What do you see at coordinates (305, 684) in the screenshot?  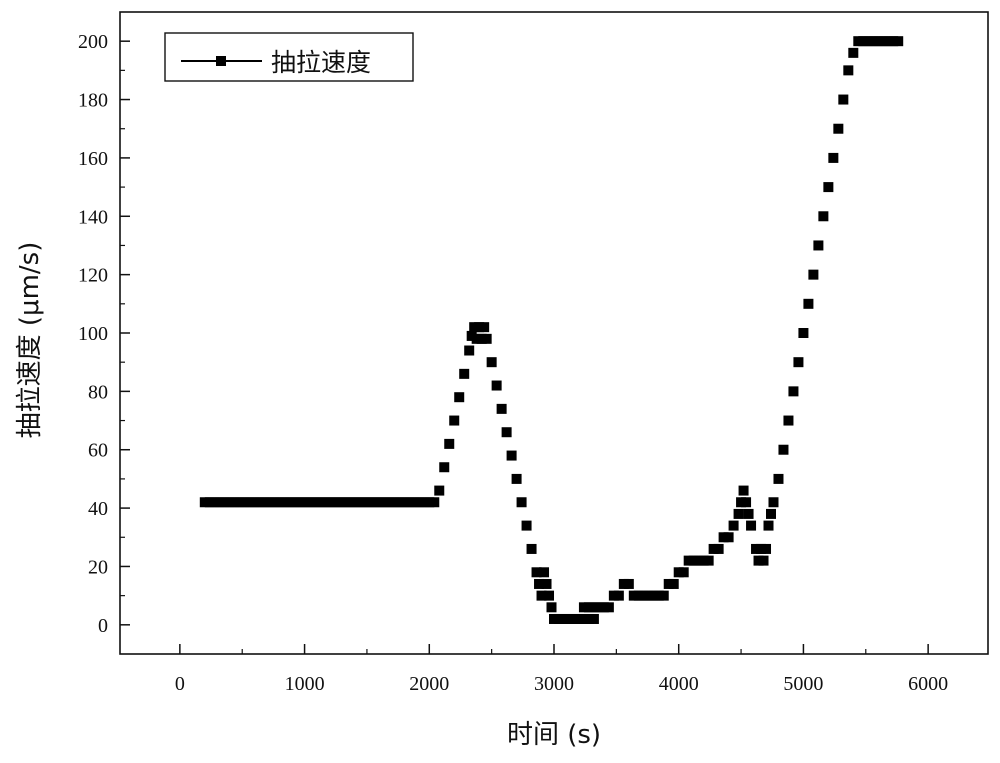 I see `x-tick-label: 1000` at bounding box center [305, 684].